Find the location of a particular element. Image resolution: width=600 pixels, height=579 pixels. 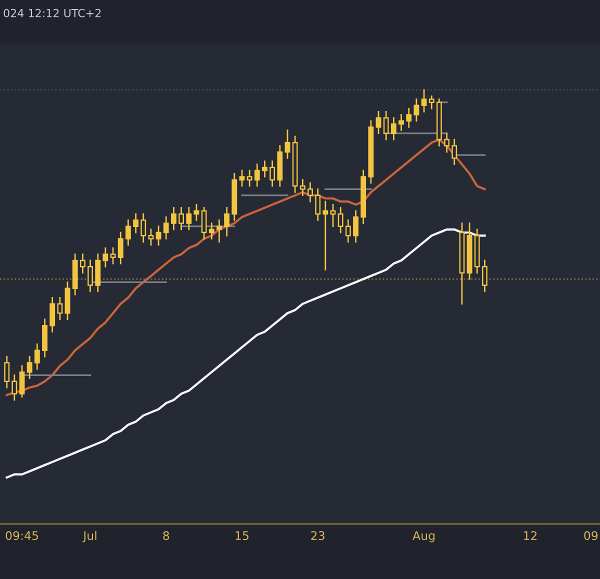

x-tick-label: 8 is located at coordinates (166, 535).